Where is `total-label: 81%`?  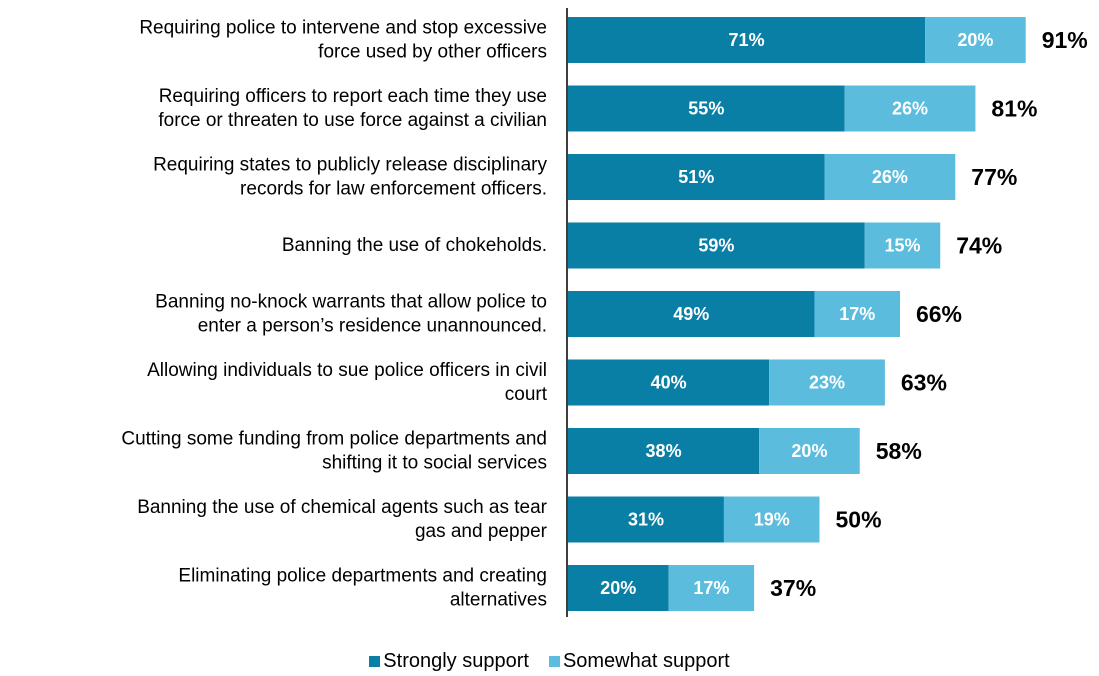
total-label: 81% is located at coordinates (1014, 109).